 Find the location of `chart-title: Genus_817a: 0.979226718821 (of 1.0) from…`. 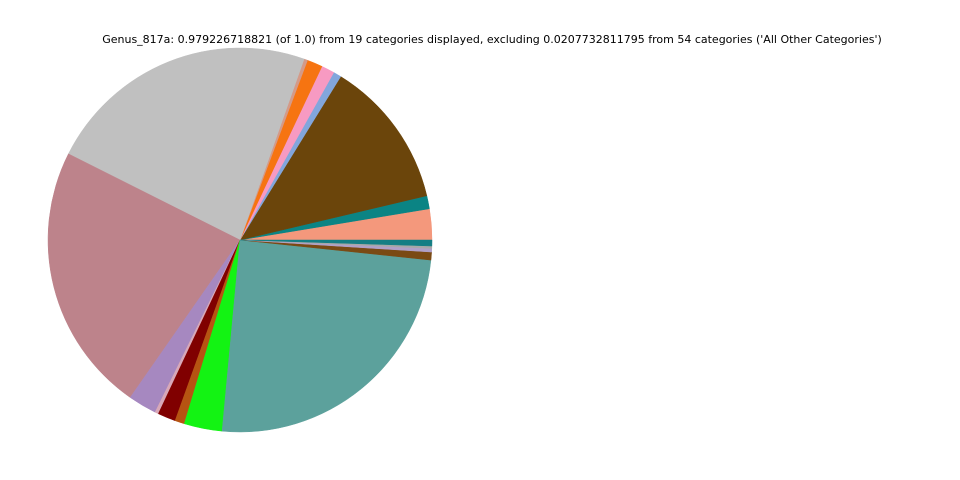

chart-title: Genus_817a: 0.979226718821 (of 1.0) from… is located at coordinates (492, 39).